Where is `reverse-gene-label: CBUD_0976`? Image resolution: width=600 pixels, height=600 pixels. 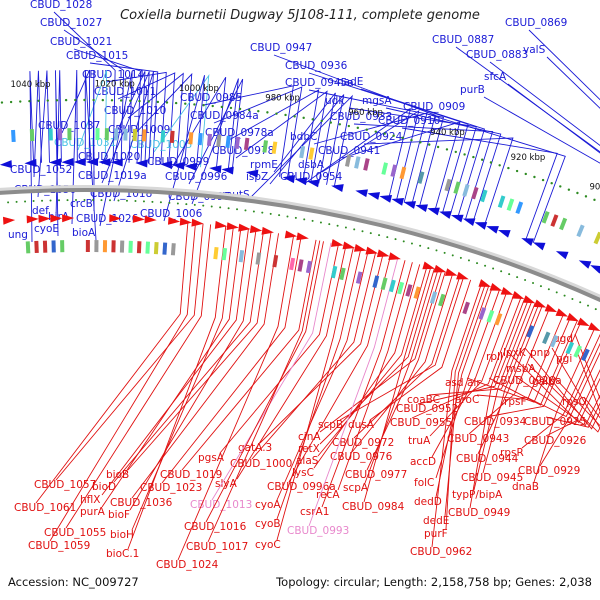 reverse-gene-label: CBUD_0976 is located at coordinates (361, 457).